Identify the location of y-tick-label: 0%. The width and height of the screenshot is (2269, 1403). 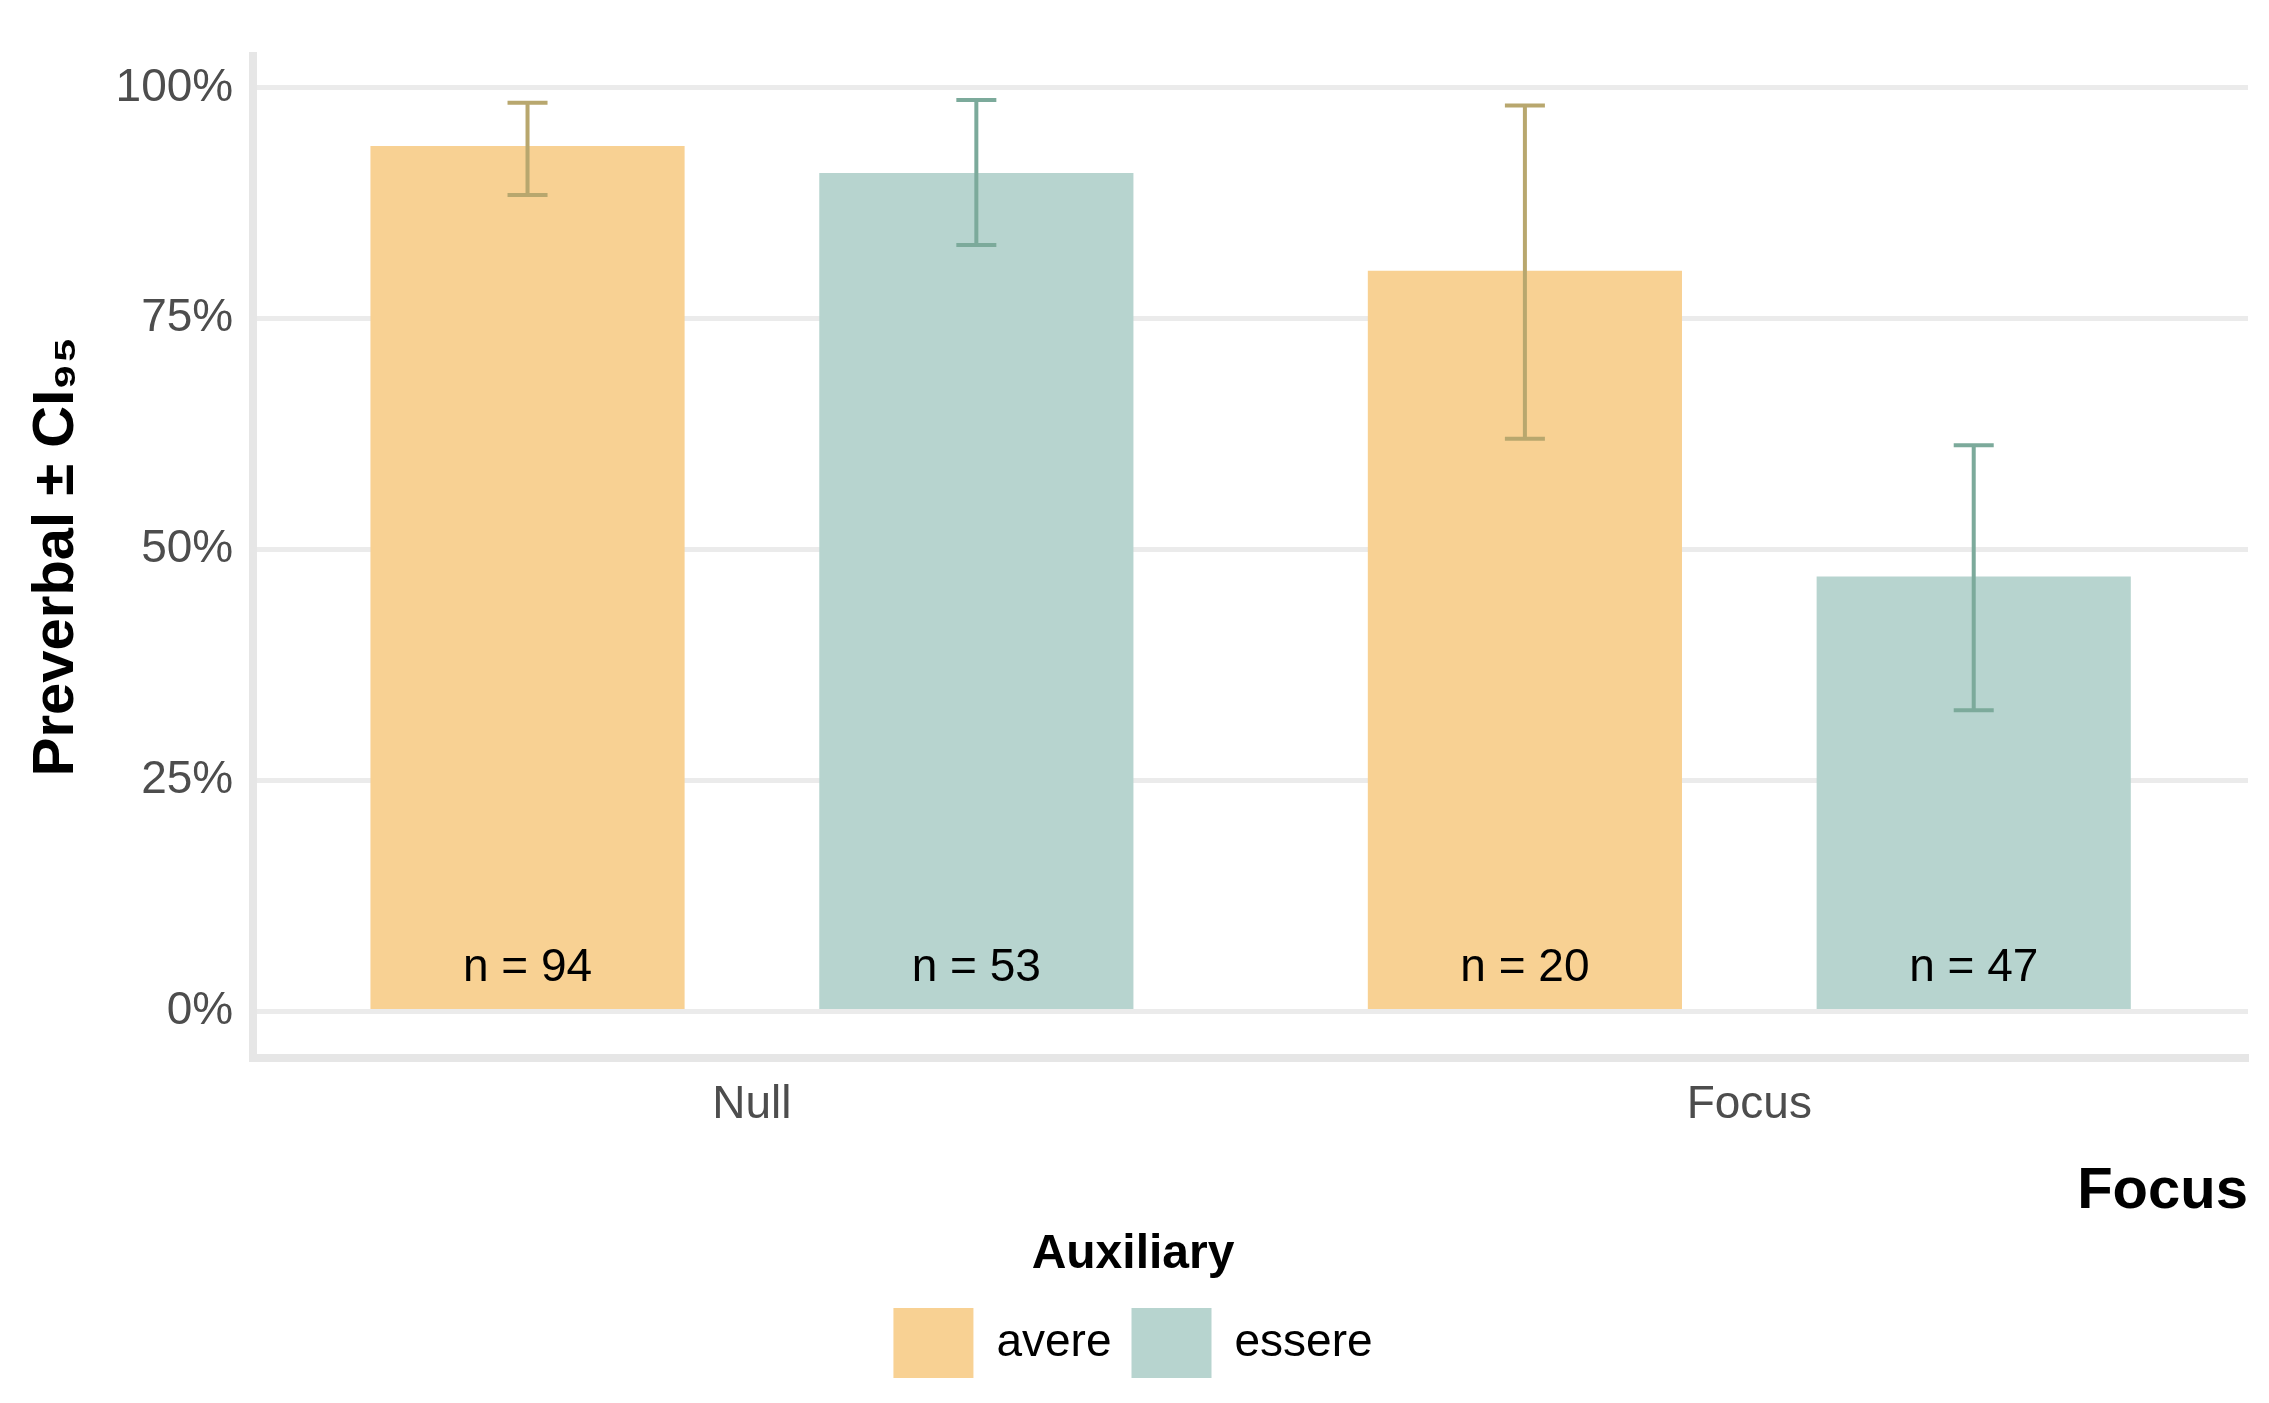
(200, 1008).